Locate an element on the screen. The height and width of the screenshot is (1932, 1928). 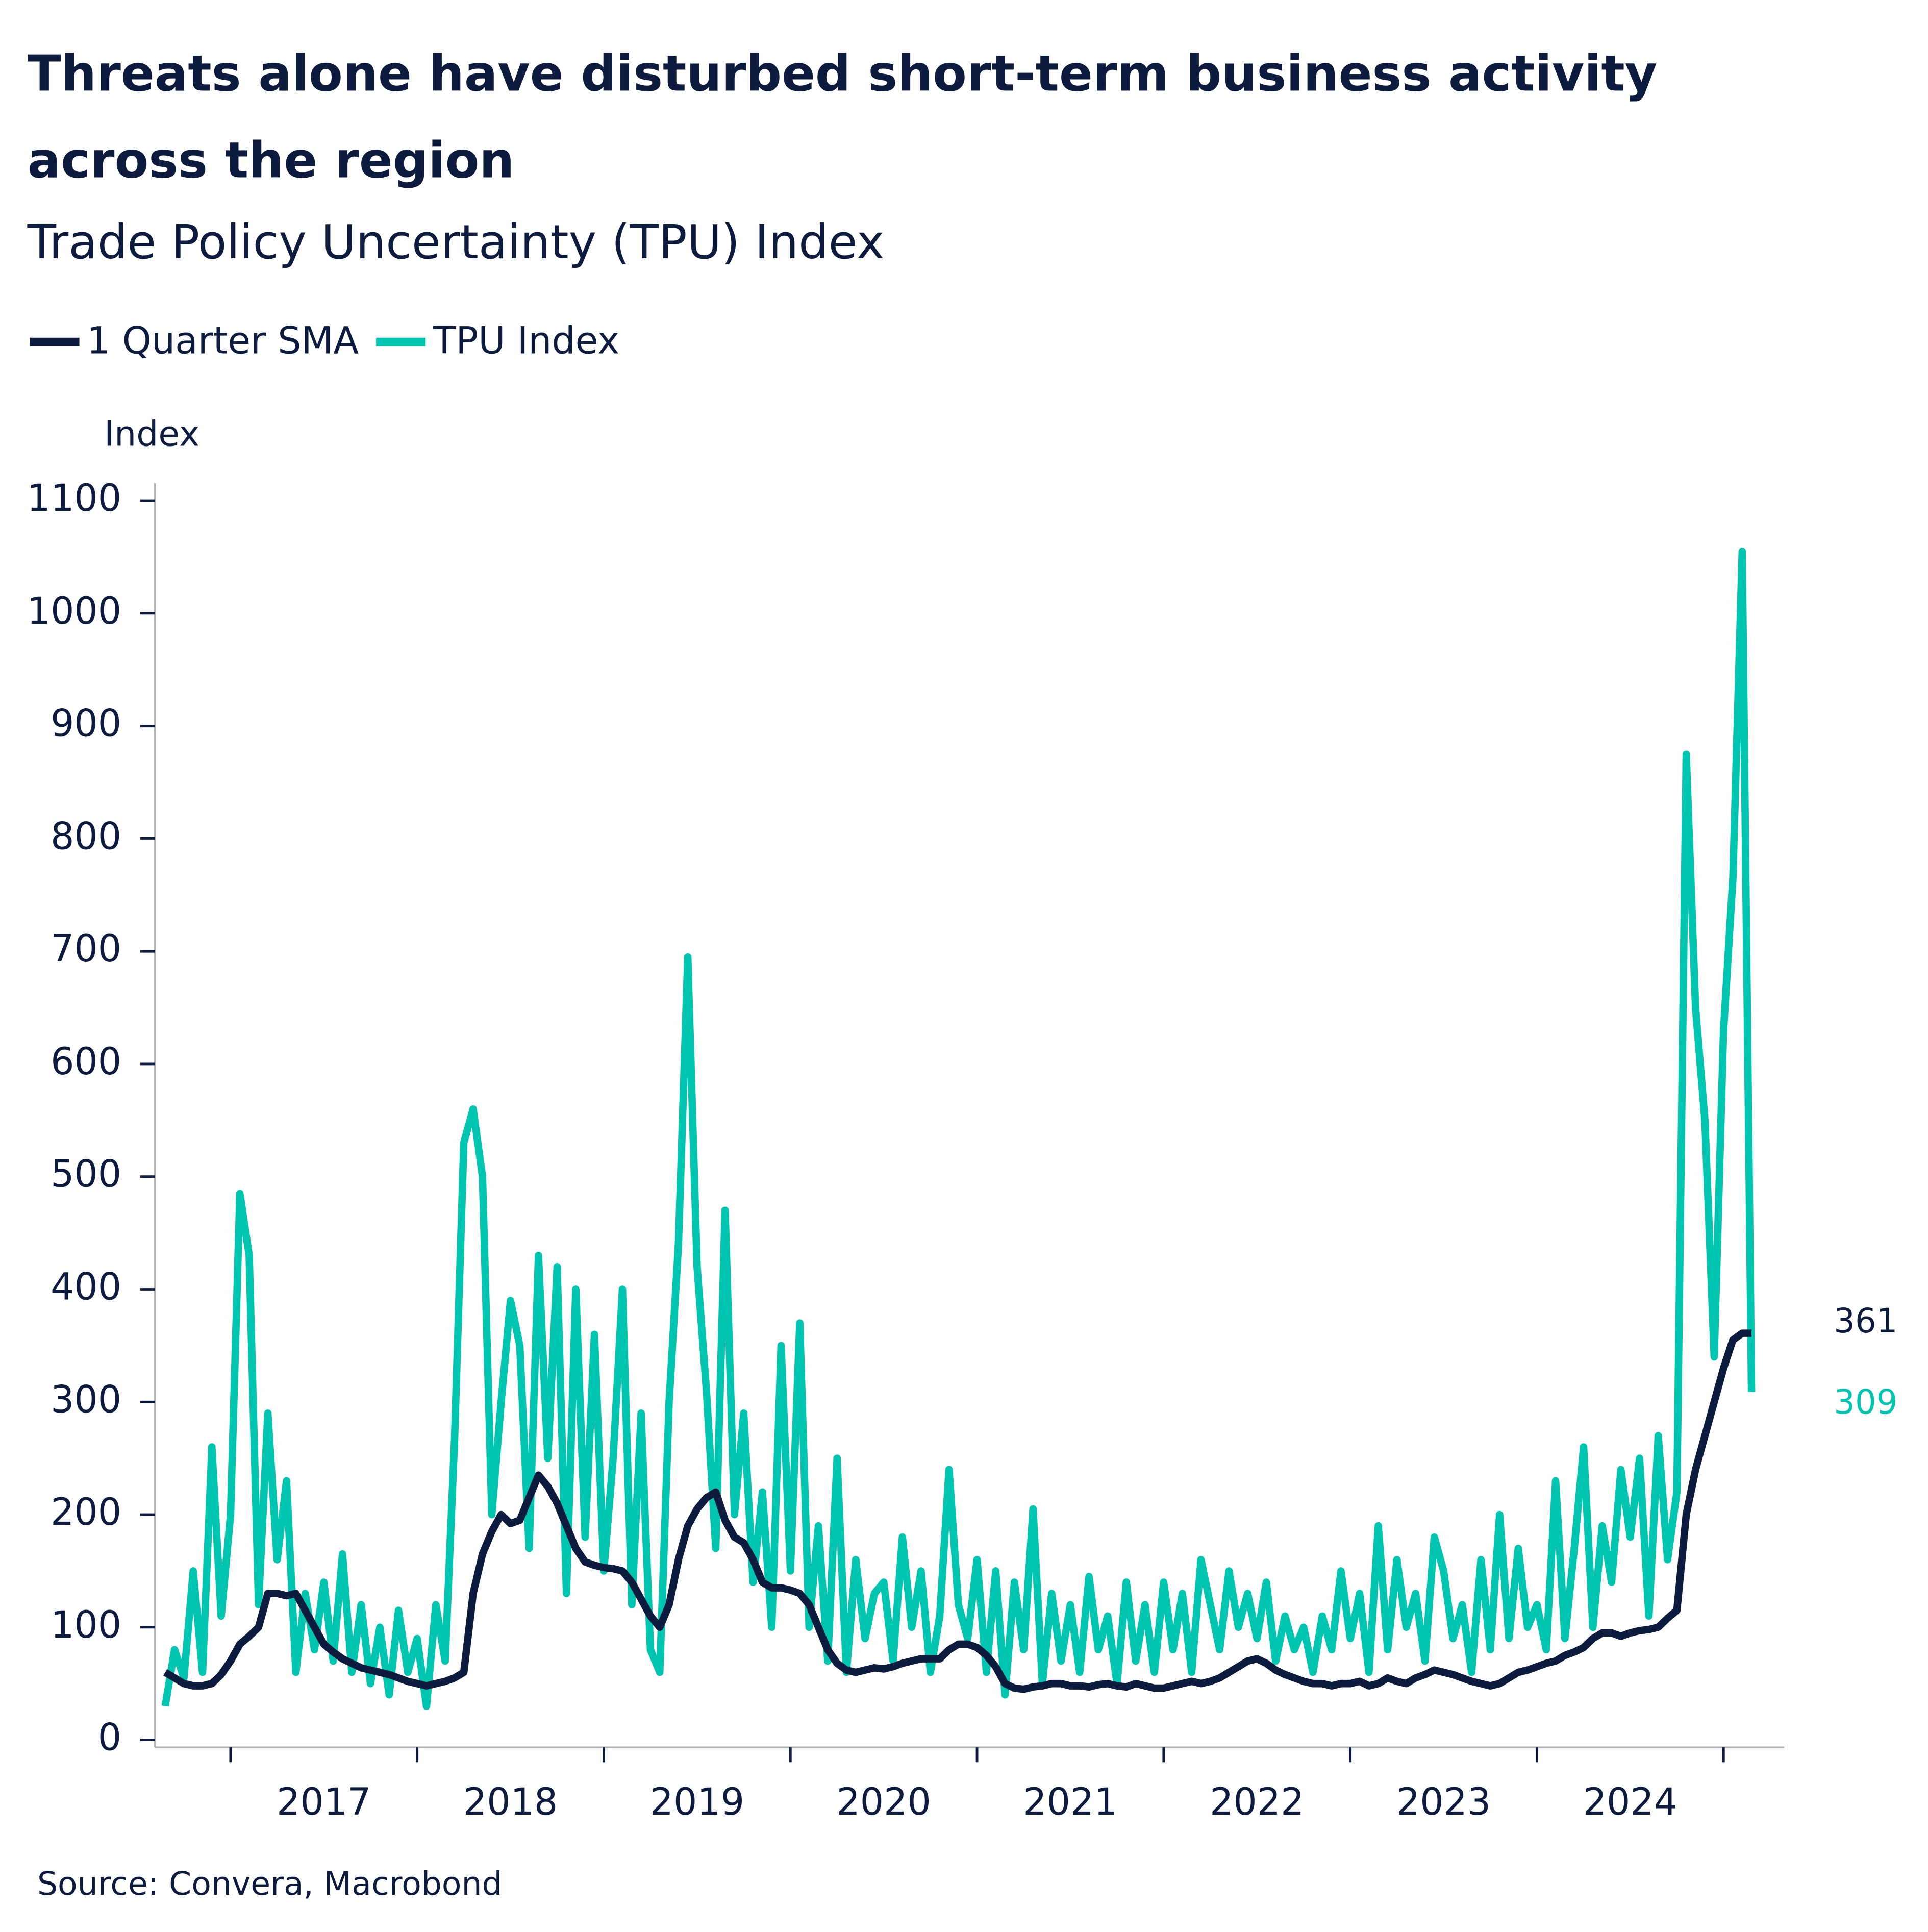
source: Source: Convera, Macrobond is located at coordinates (270, 1883).